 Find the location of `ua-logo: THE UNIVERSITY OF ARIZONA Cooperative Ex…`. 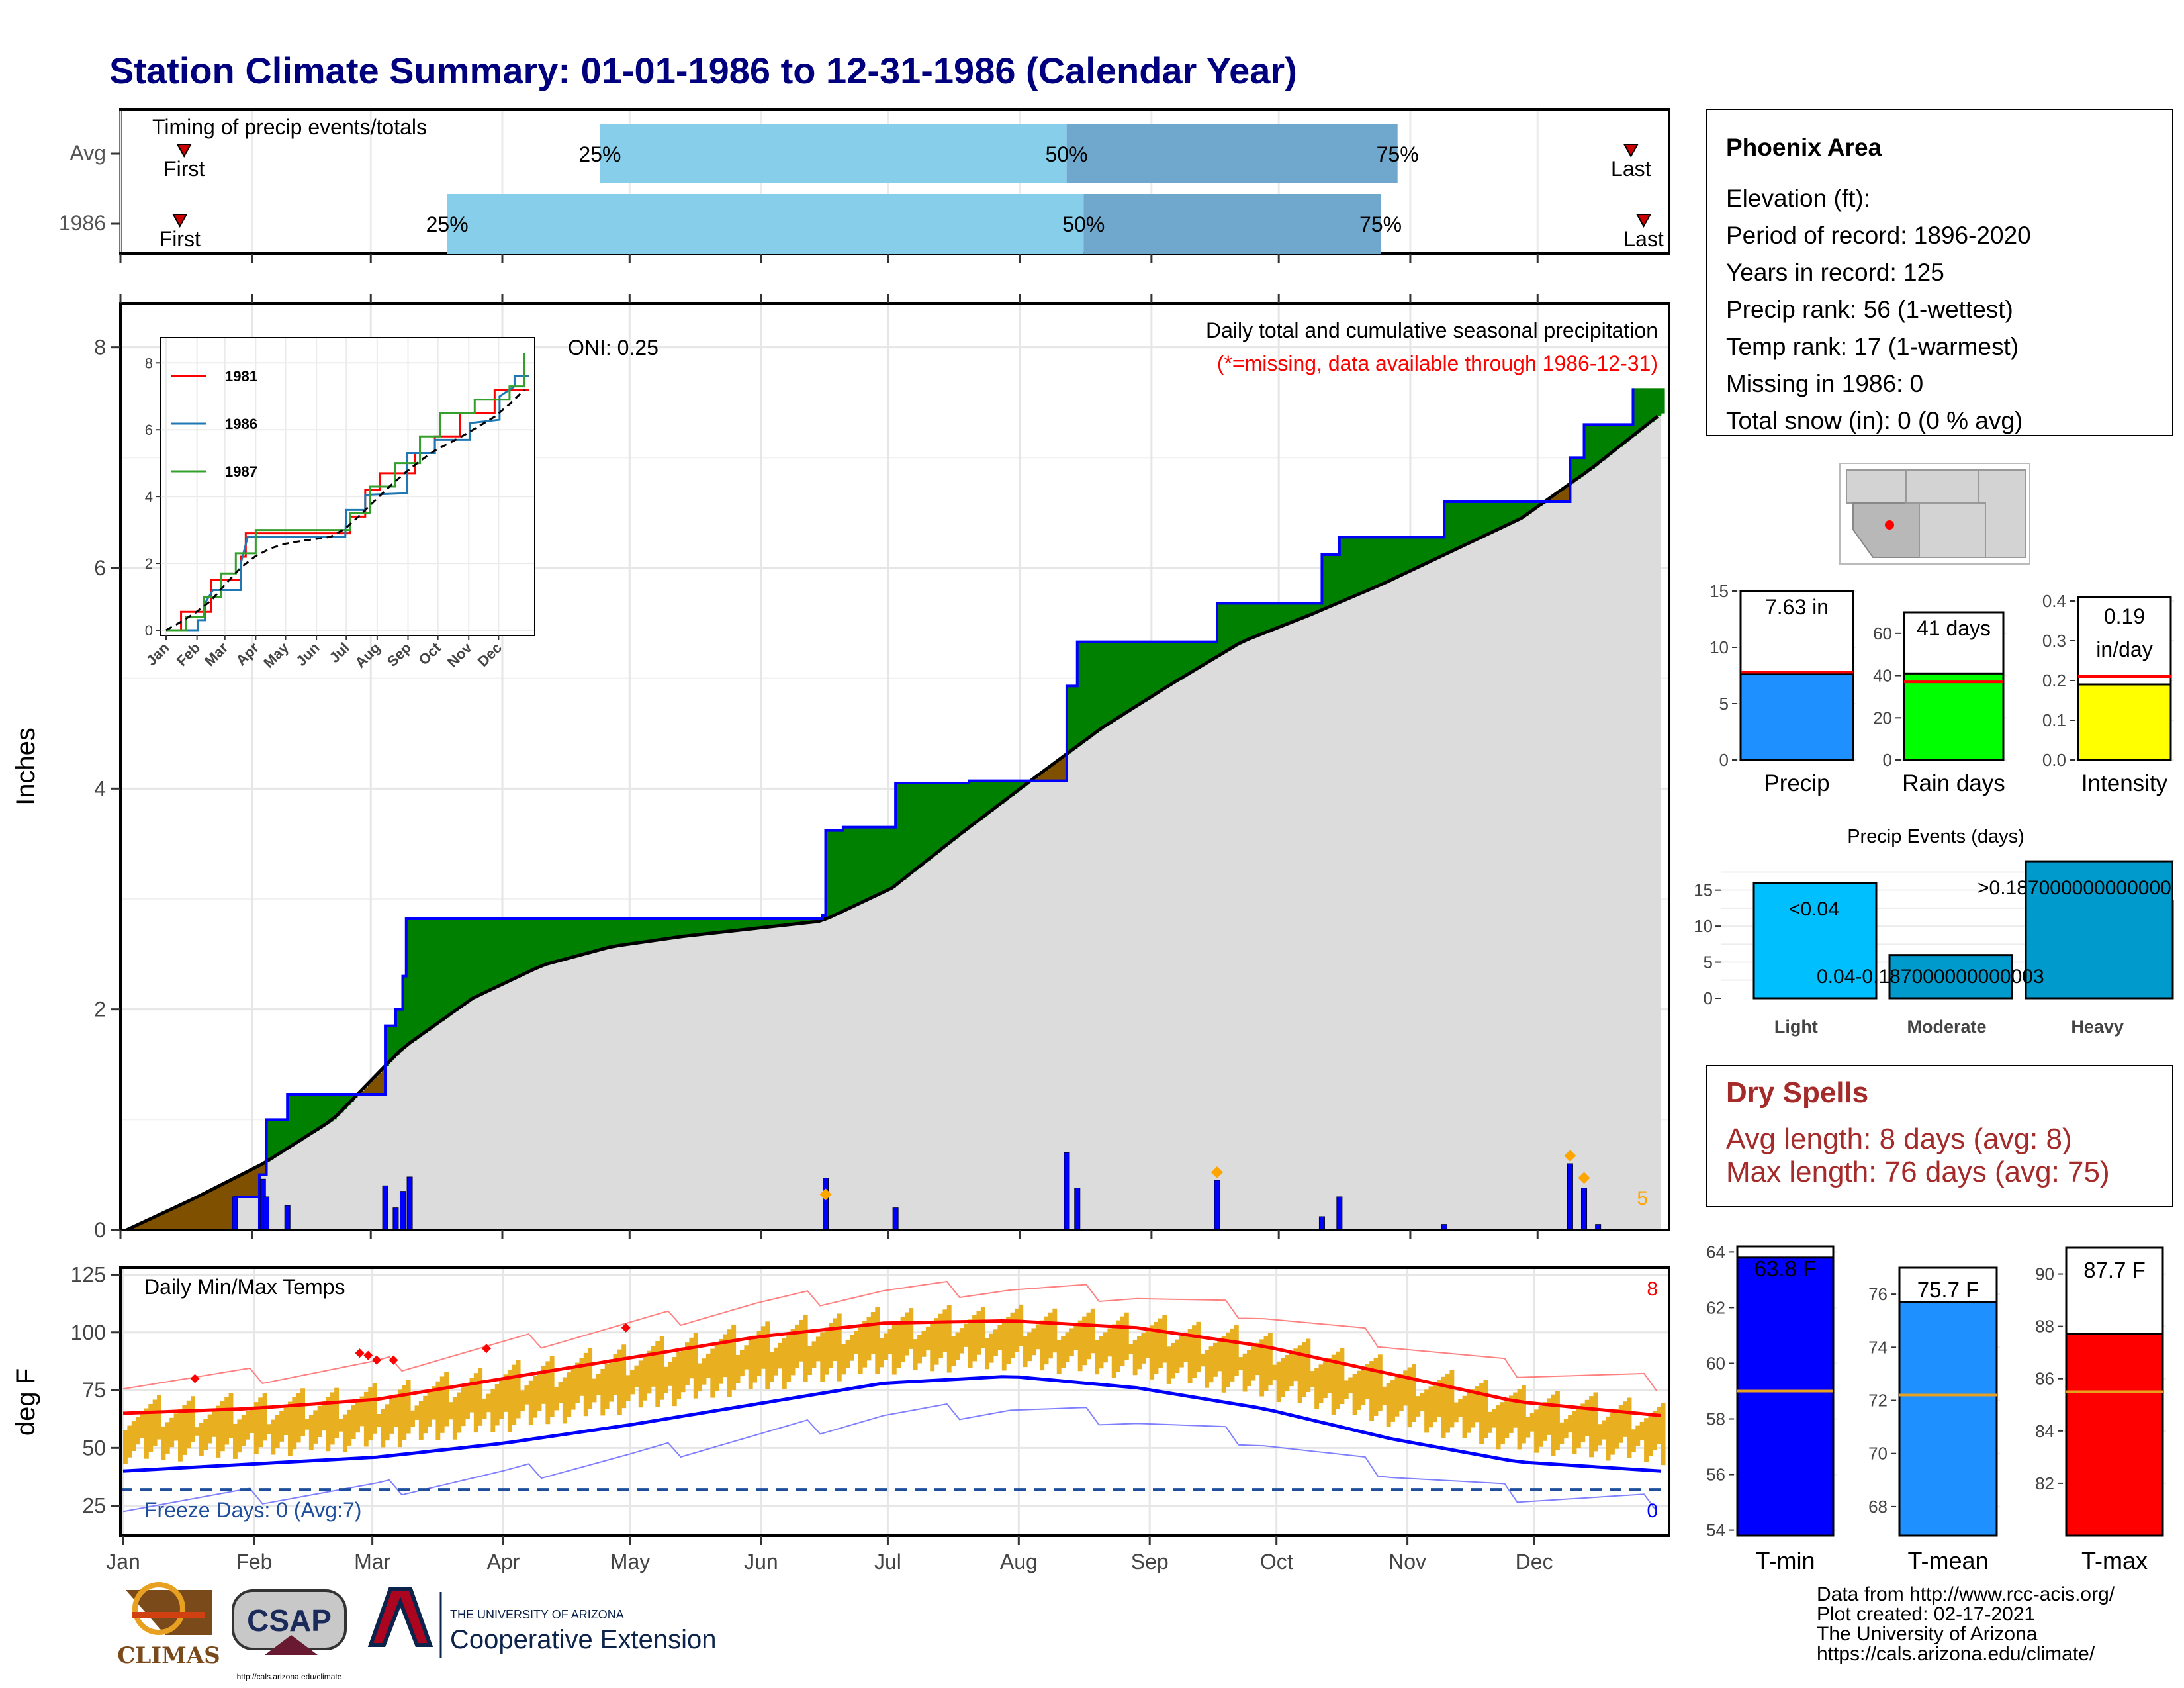

ua-logo: THE UNIVERSITY OF ARIZONA Cooperative Ex… is located at coordinates (541, 1622).